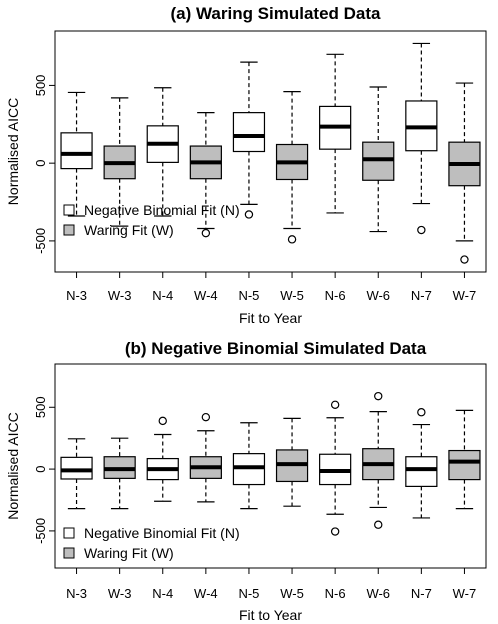 This screenshot has width=498, height=624. I want to click on chart-title: (b) Negative Binomial Simulated Data, so click(276, 348).